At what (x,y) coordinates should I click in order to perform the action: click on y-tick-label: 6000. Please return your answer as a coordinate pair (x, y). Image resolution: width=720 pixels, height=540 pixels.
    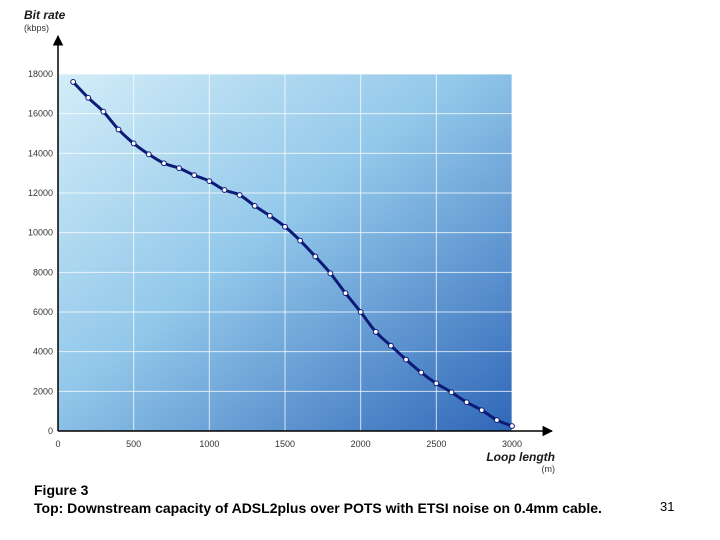
    Looking at the image, I should click on (43, 312).